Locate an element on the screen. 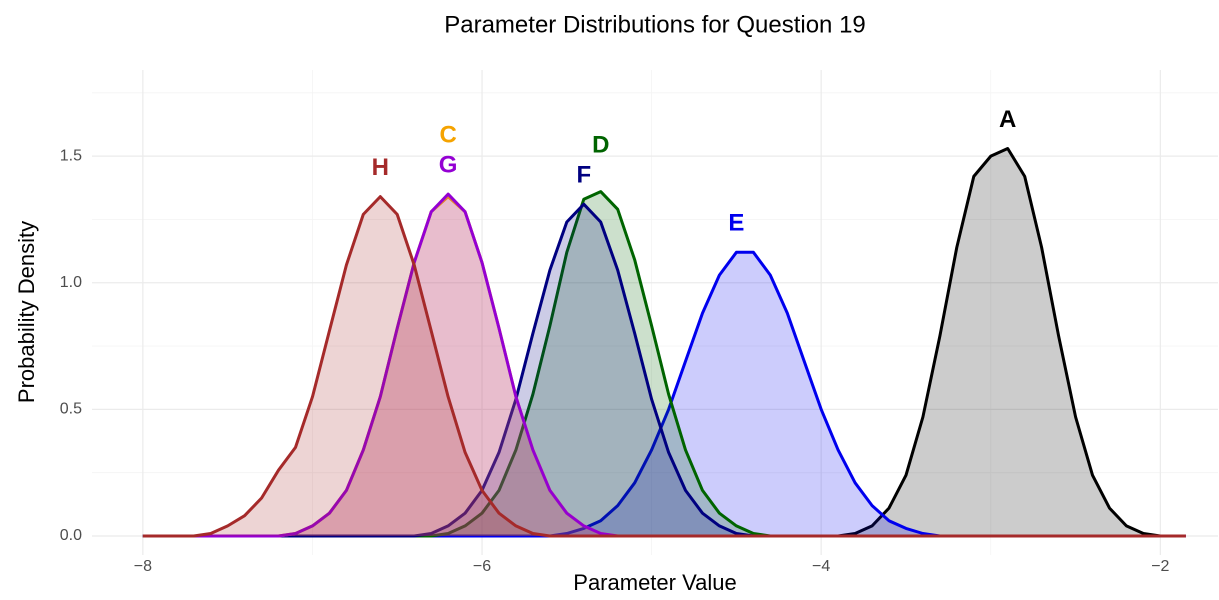 The height and width of the screenshot is (600, 1219). series-label: H is located at coordinates (380, 167).